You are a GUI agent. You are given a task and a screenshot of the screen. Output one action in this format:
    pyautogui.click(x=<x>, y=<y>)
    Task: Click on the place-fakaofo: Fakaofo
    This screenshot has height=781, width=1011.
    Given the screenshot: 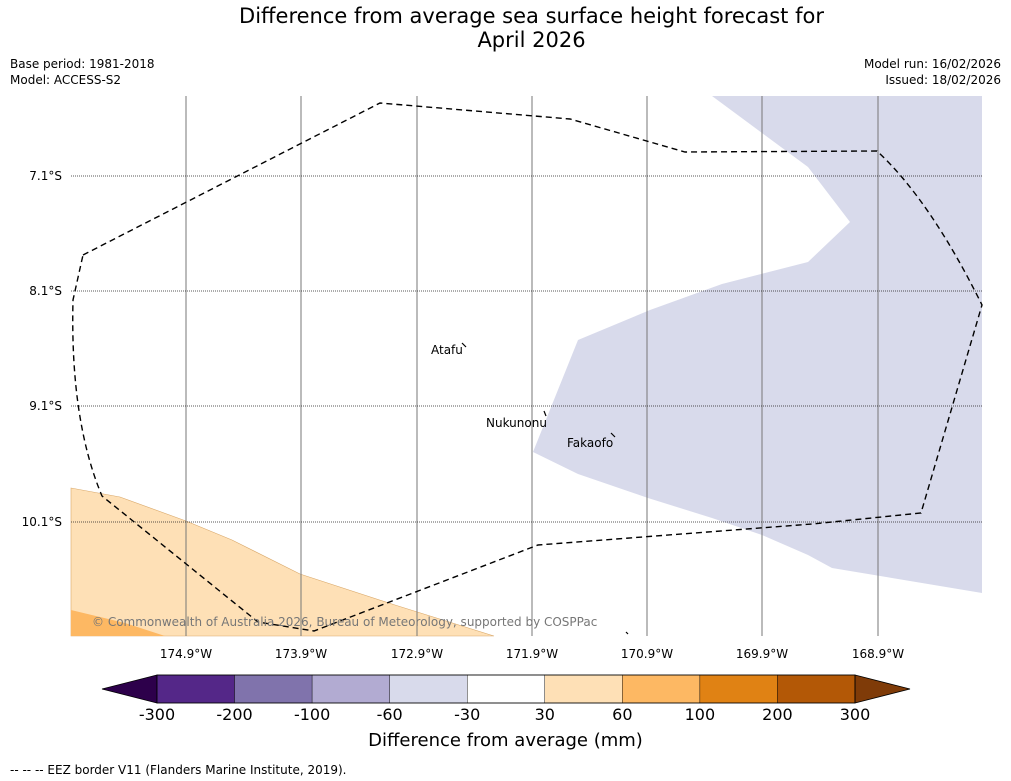 What is the action you would take?
    pyautogui.click(x=590, y=443)
    